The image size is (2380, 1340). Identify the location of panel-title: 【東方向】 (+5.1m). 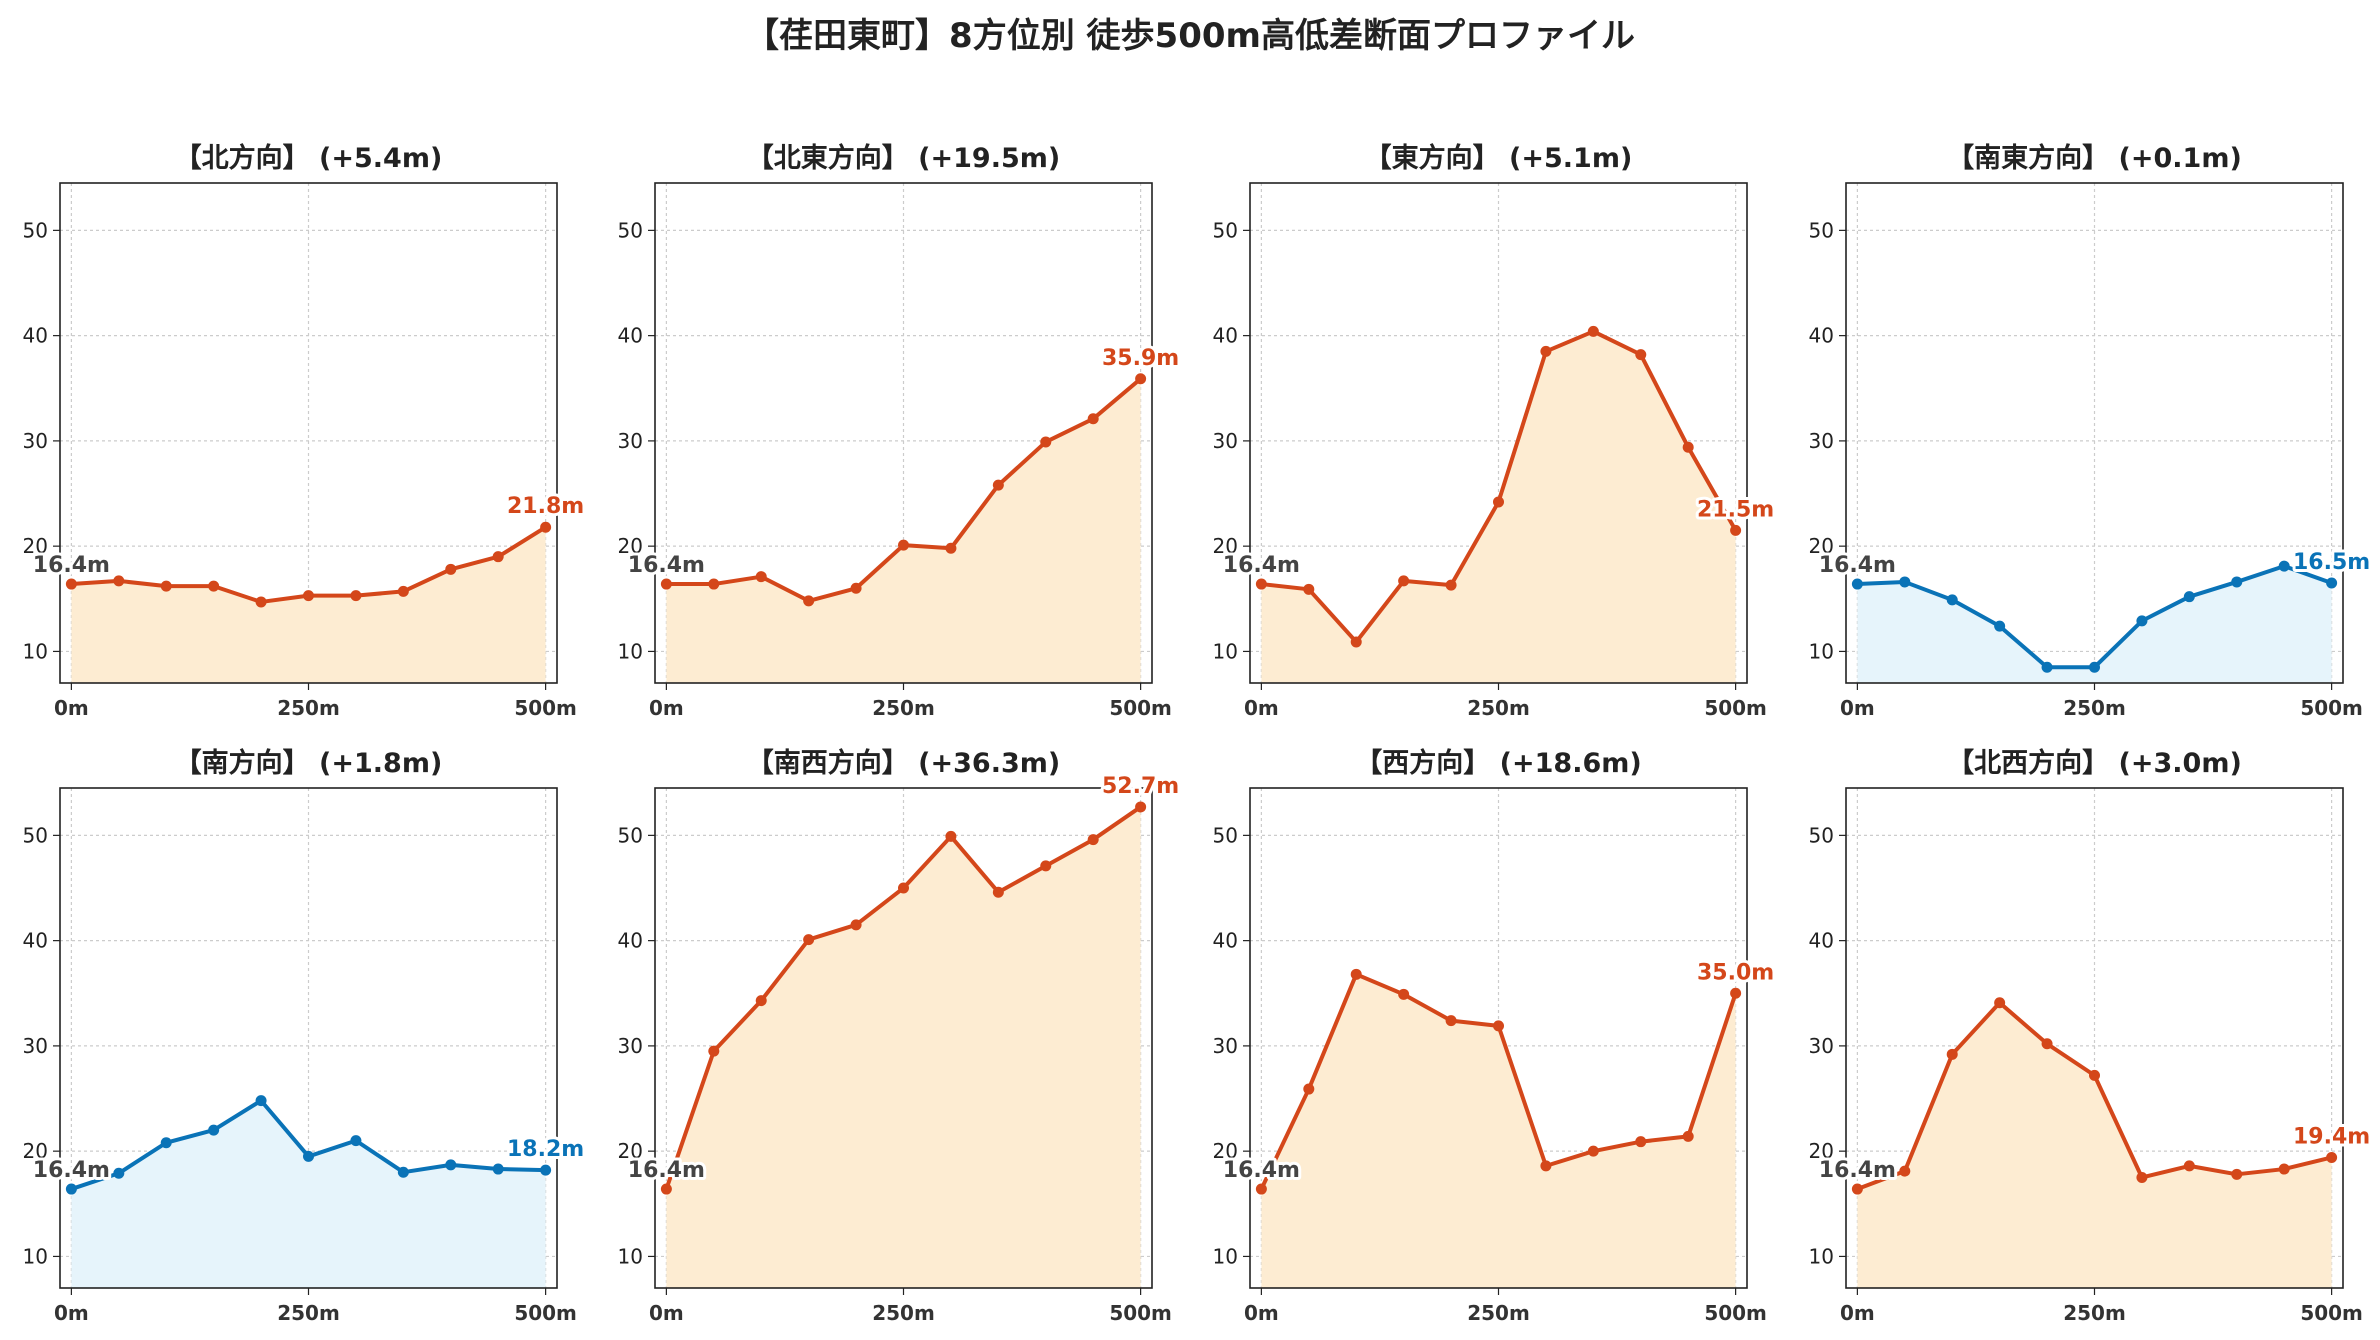
(1499, 158).